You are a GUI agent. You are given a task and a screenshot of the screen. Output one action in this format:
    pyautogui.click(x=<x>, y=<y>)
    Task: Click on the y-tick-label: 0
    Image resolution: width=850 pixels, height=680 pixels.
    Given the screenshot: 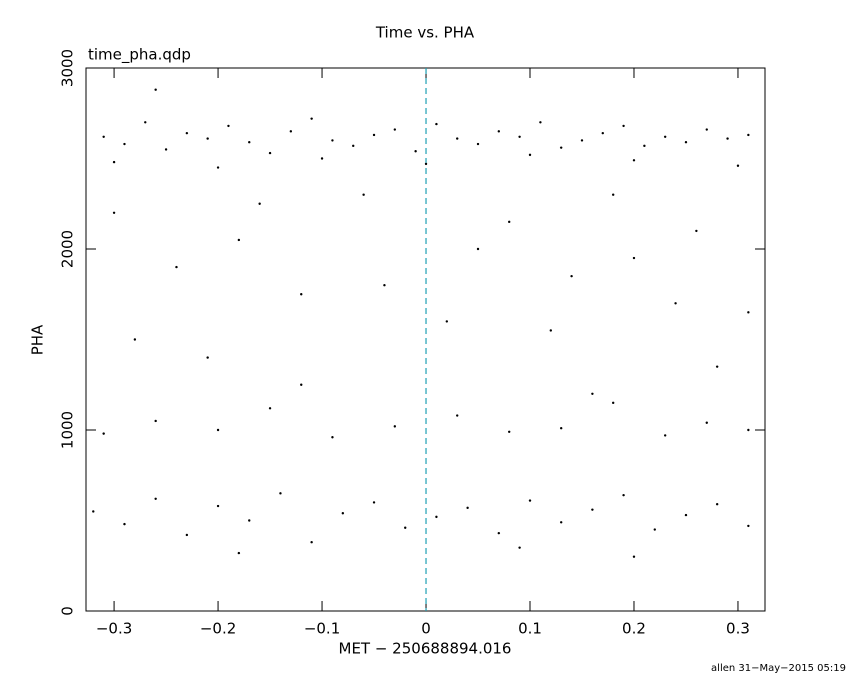 What is the action you would take?
    pyautogui.click(x=68, y=611)
    